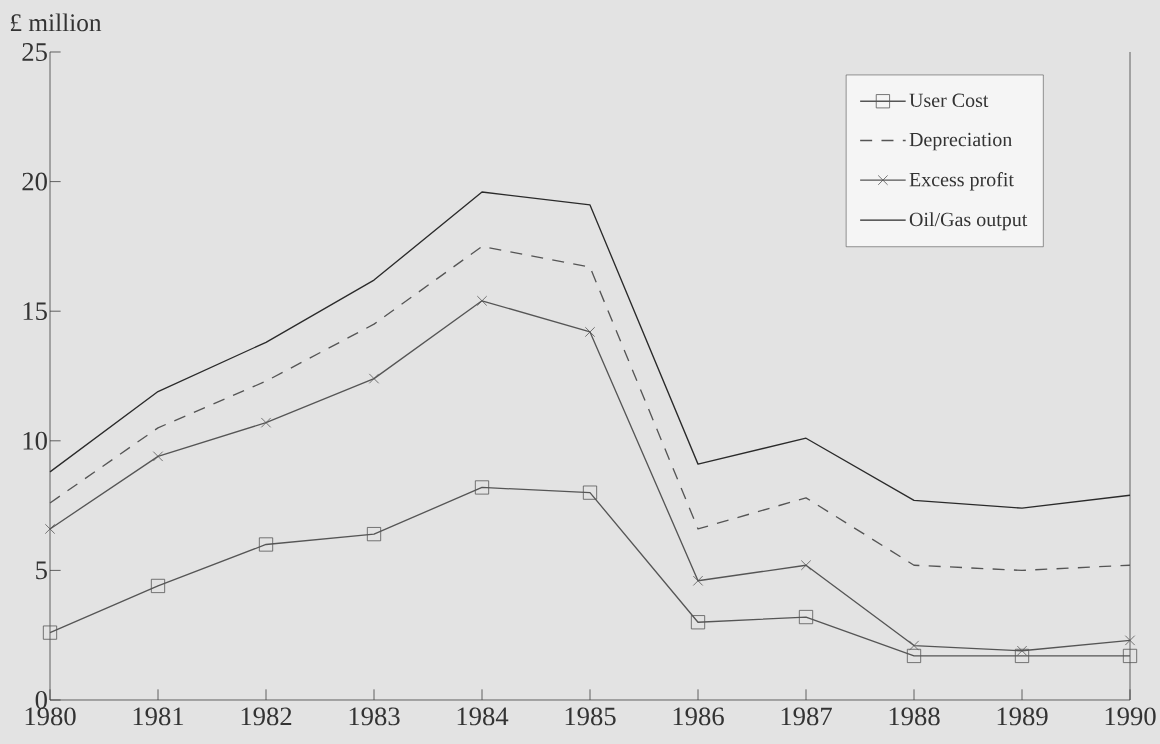 Image resolution: width=1160 pixels, height=744 pixels. What do you see at coordinates (41, 700) in the screenshot?
I see `y-tick-label: 0` at bounding box center [41, 700].